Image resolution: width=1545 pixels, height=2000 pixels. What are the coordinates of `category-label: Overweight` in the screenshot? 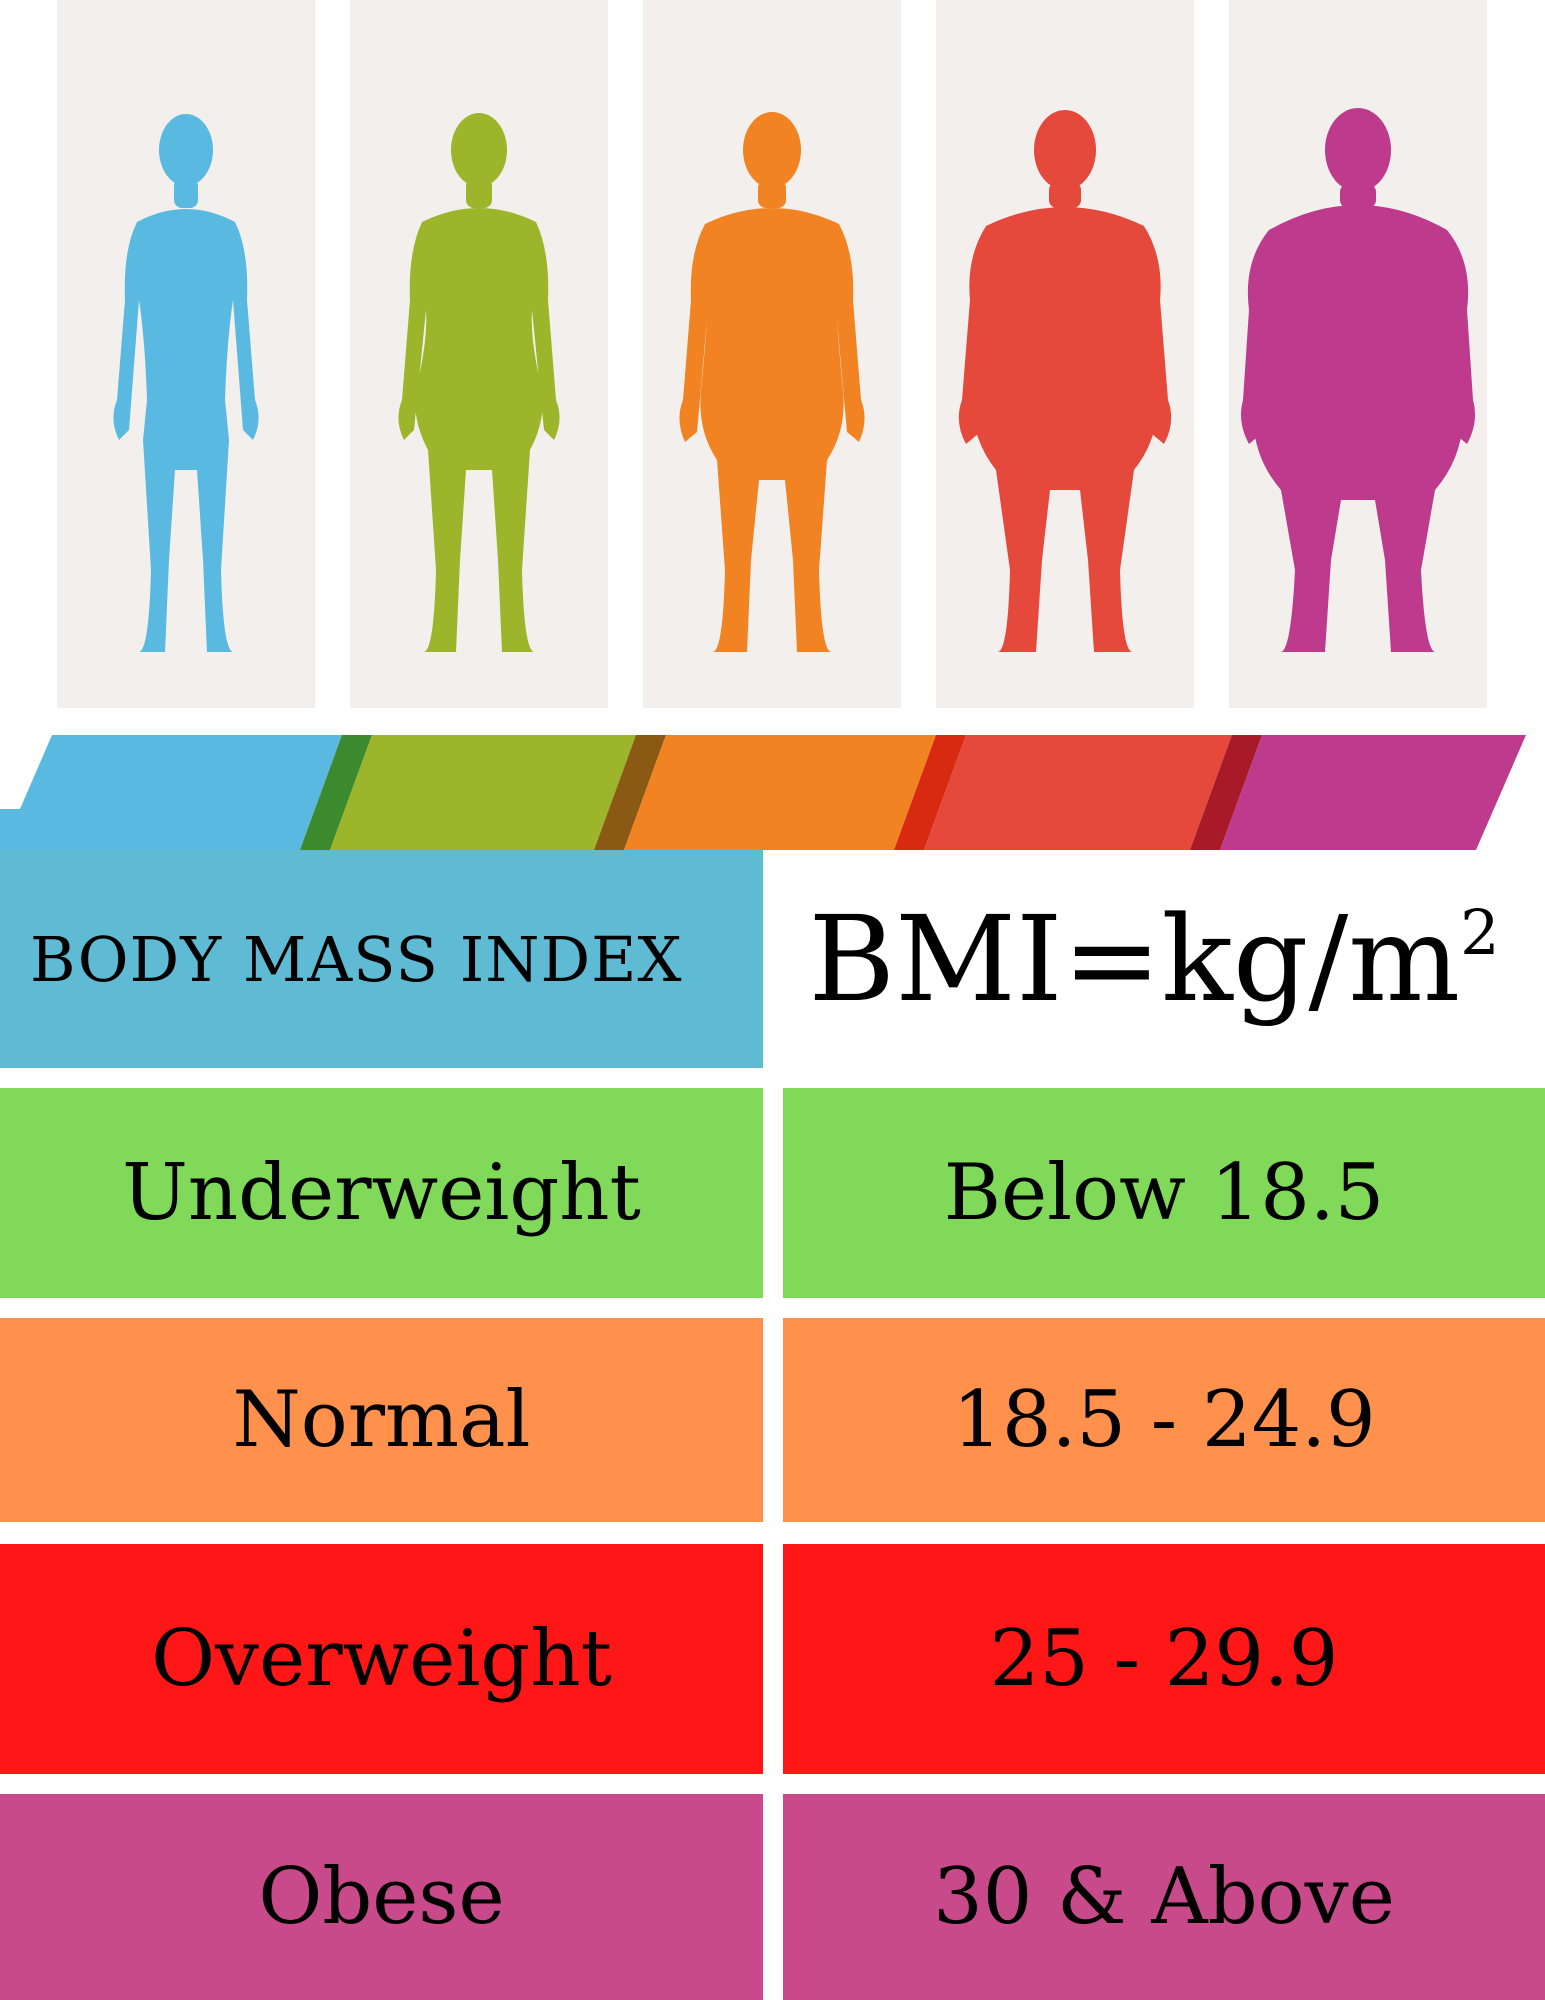 It's located at (381, 1659).